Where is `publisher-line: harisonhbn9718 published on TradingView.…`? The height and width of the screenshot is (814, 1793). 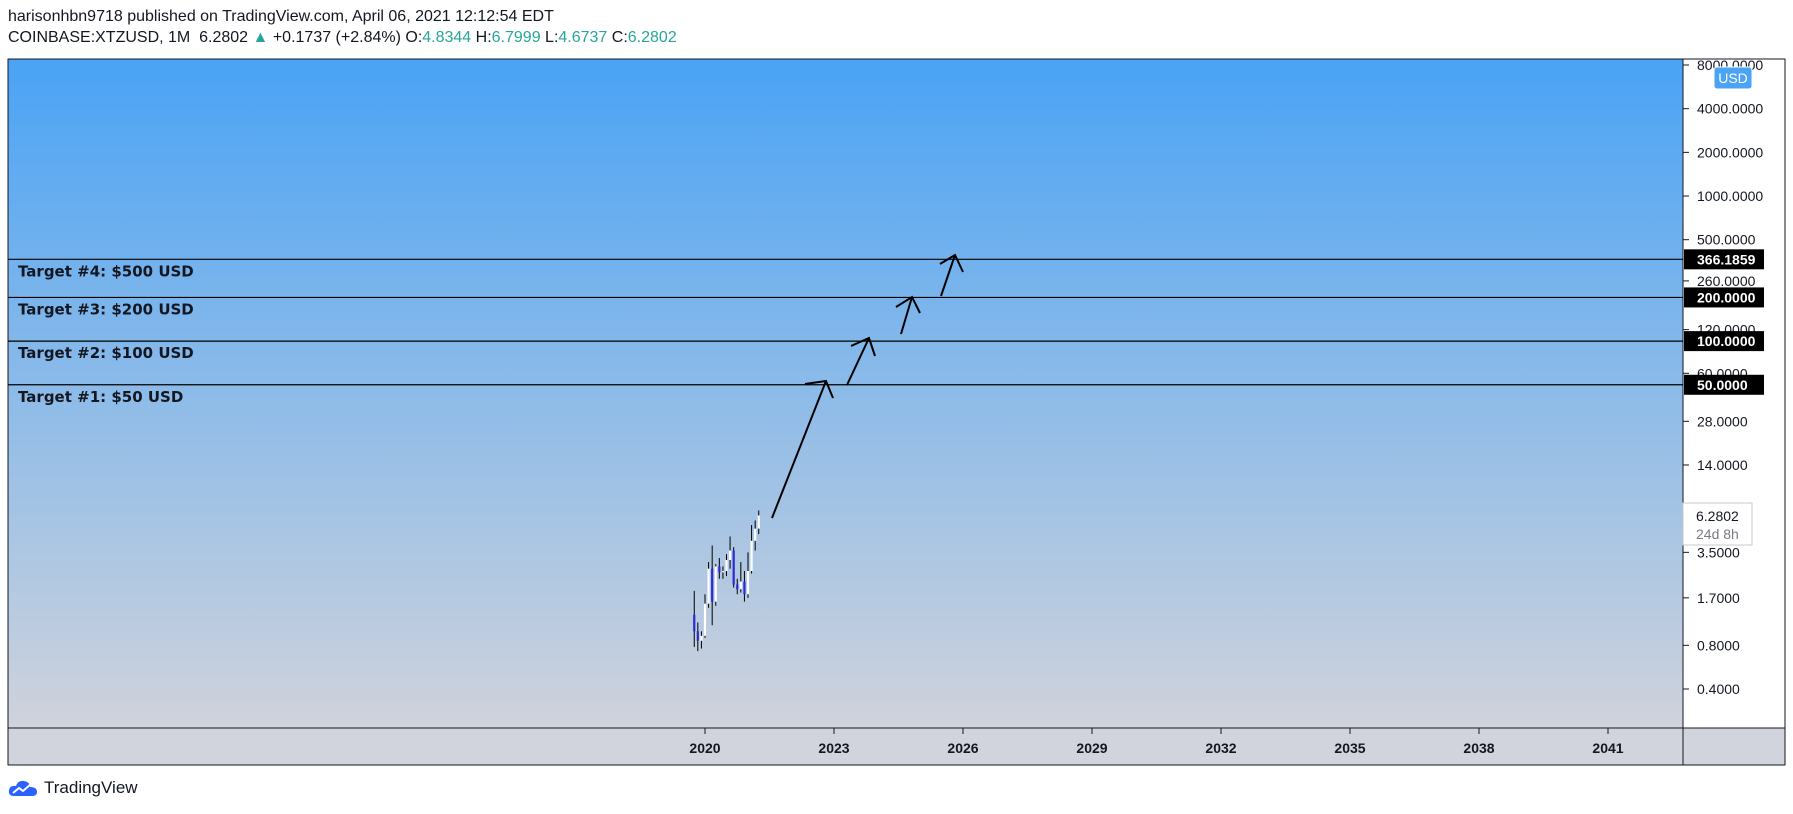 publisher-line: harisonhbn9718 published on TradingView.… is located at coordinates (281, 16).